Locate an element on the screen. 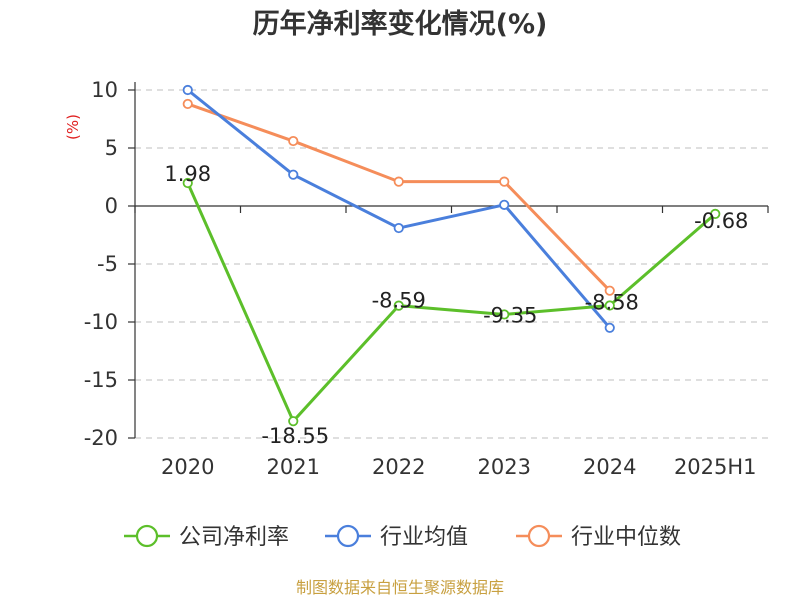 Image resolution: width=800 pixels, height=600 pixels. x-tick-label: 2023 is located at coordinates (504, 467).